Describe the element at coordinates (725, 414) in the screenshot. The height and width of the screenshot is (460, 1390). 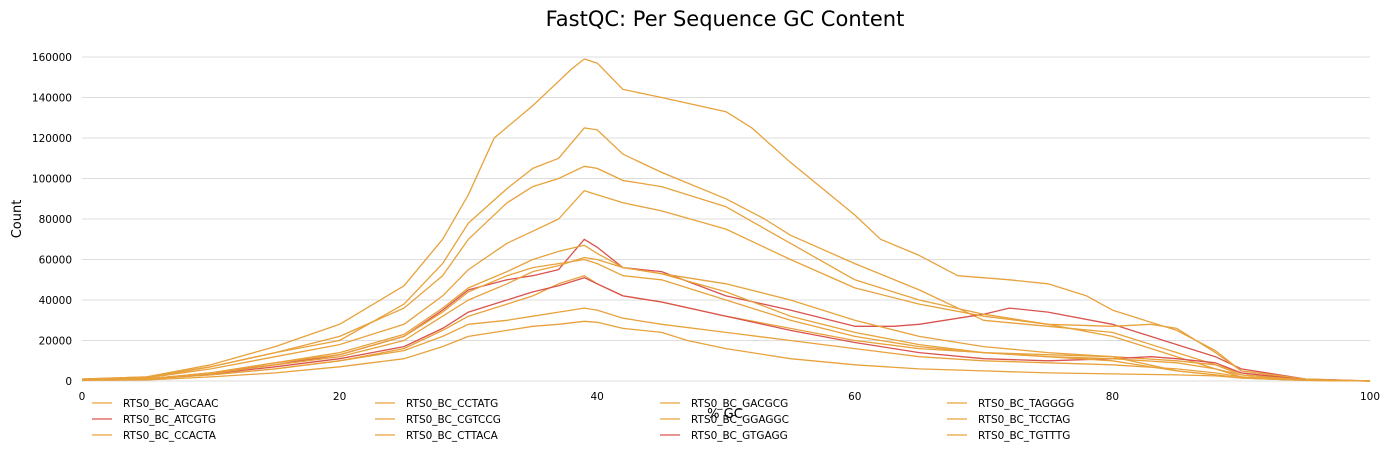
I see `x-axis-label: % GC` at that location.